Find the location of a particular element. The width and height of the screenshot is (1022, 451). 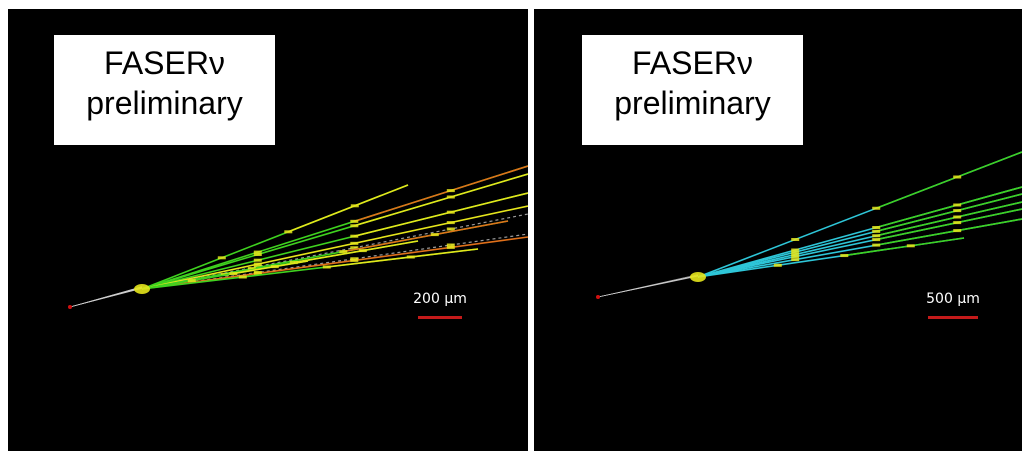

scale-bar-left: 200 μm is located at coordinates (440, 305).